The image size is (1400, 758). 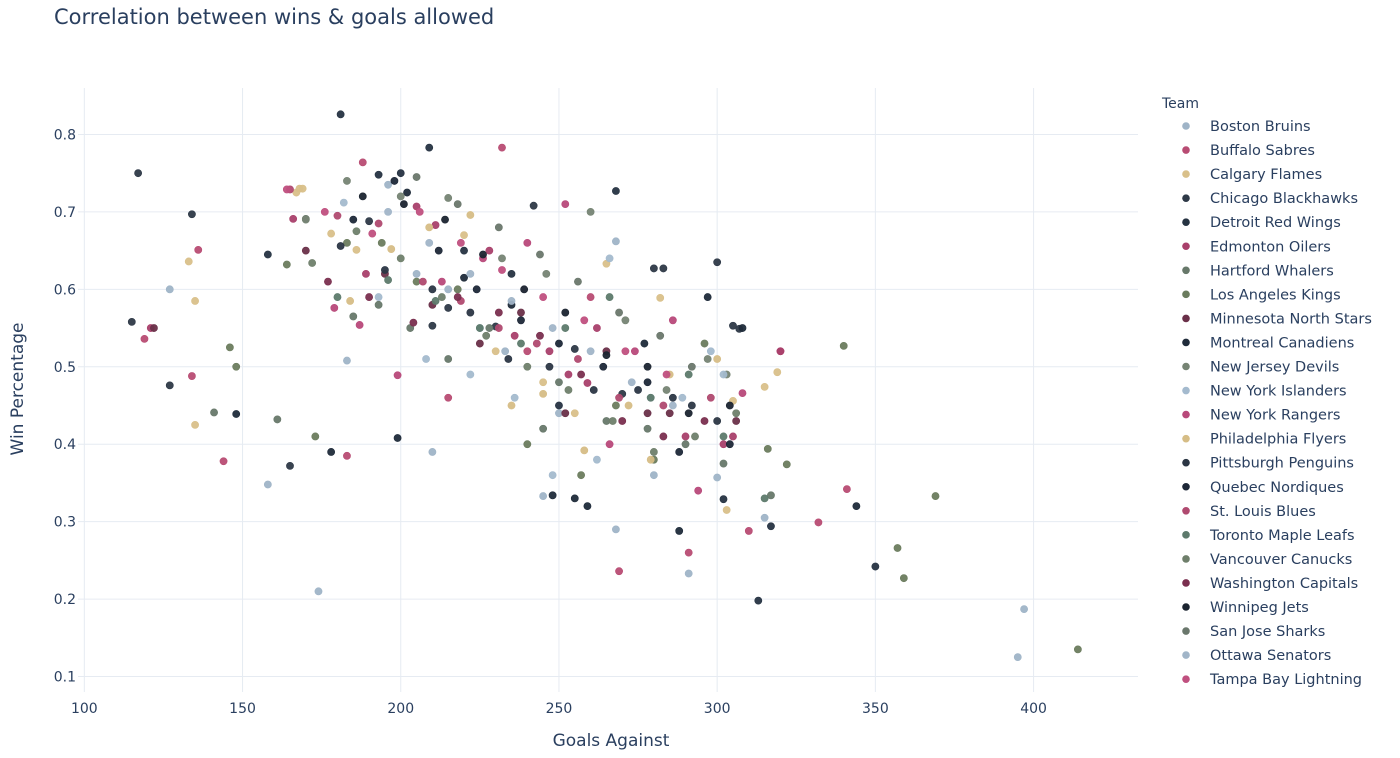 What do you see at coordinates (1277, 319) in the screenshot?
I see `legend-item: Minnesota North Stars` at bounding box center [1277, 319].